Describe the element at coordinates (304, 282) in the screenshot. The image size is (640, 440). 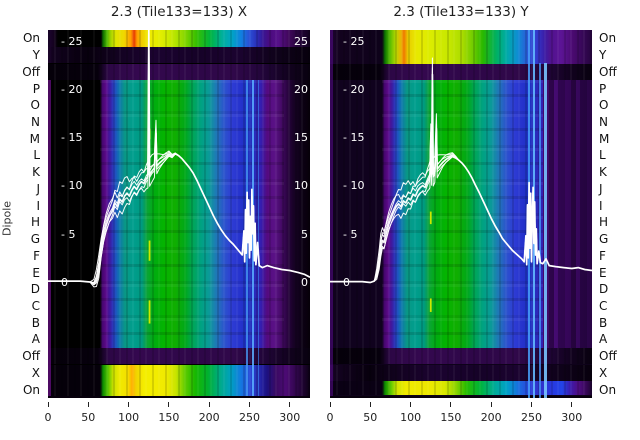
I see `y-value-label-right: 0` at that location.